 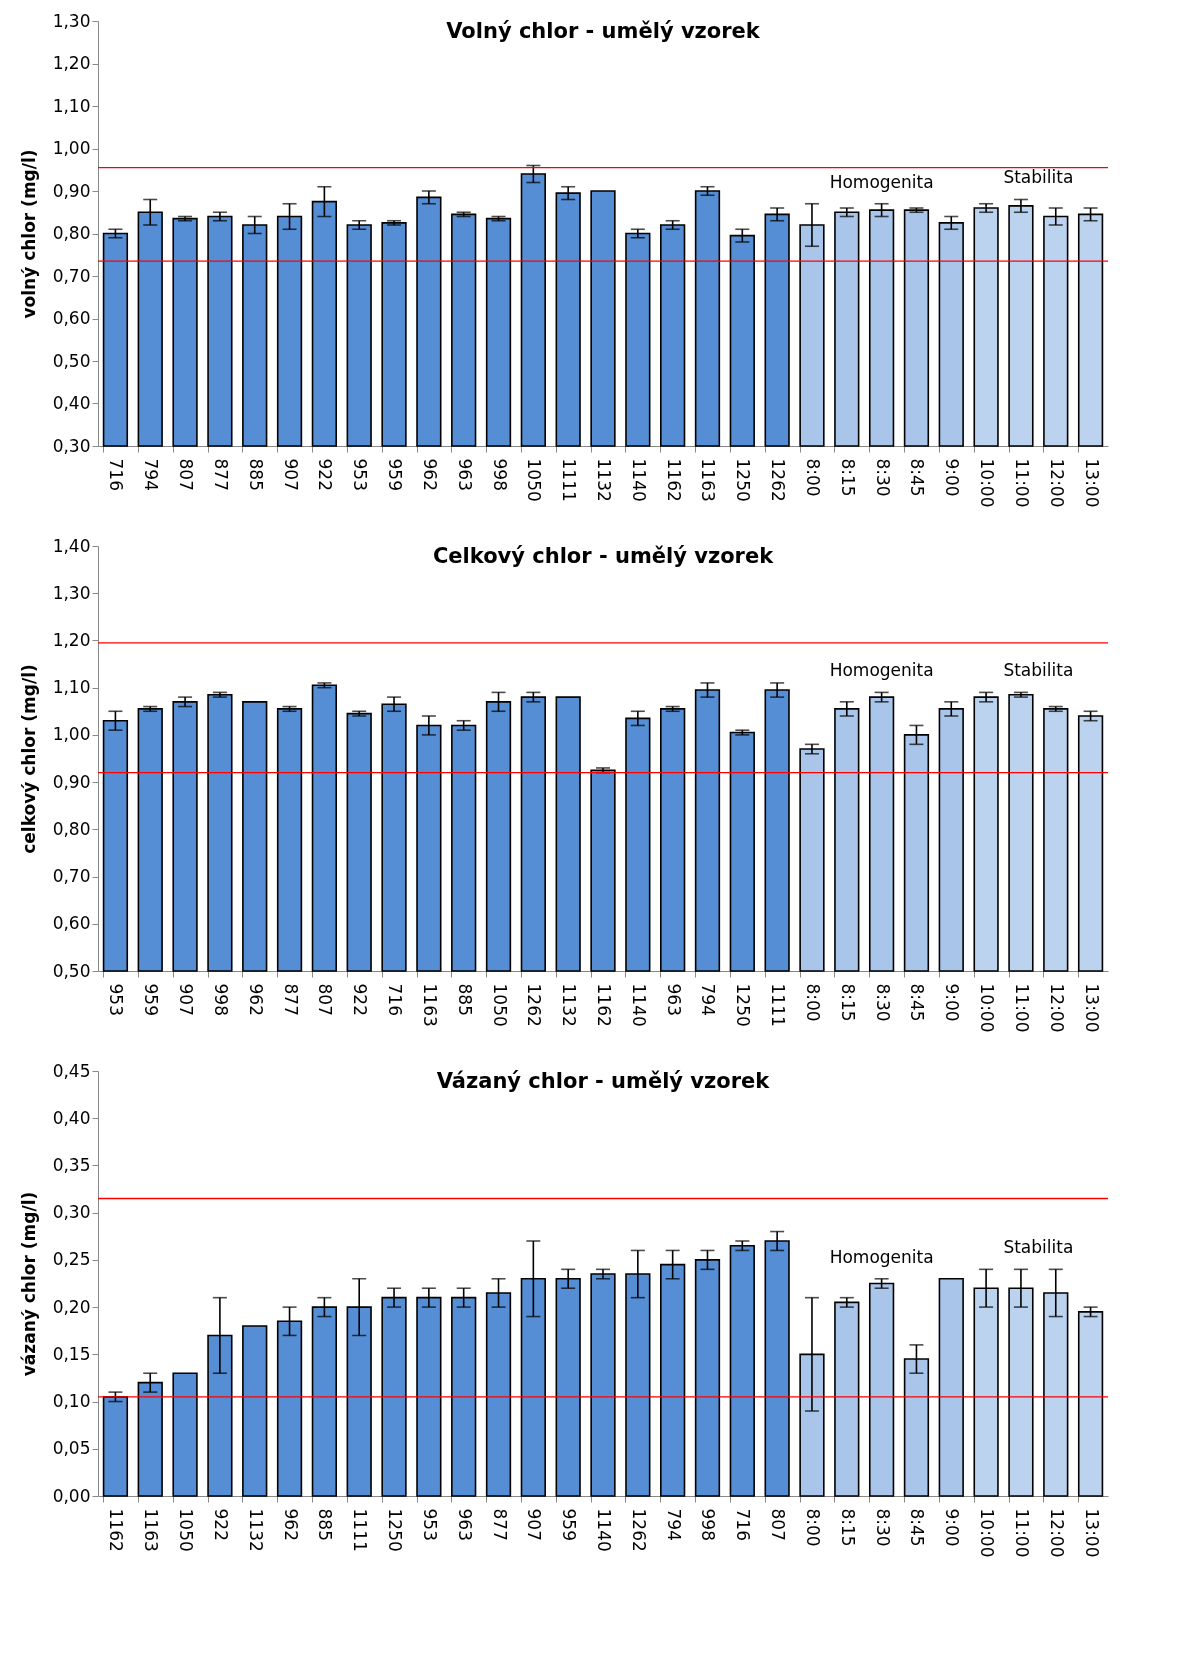 What do you see at coordinates (71, 1495) in the screenshot?
I see `y-tick-label: 0,00` at bounding box center [71, 1495].